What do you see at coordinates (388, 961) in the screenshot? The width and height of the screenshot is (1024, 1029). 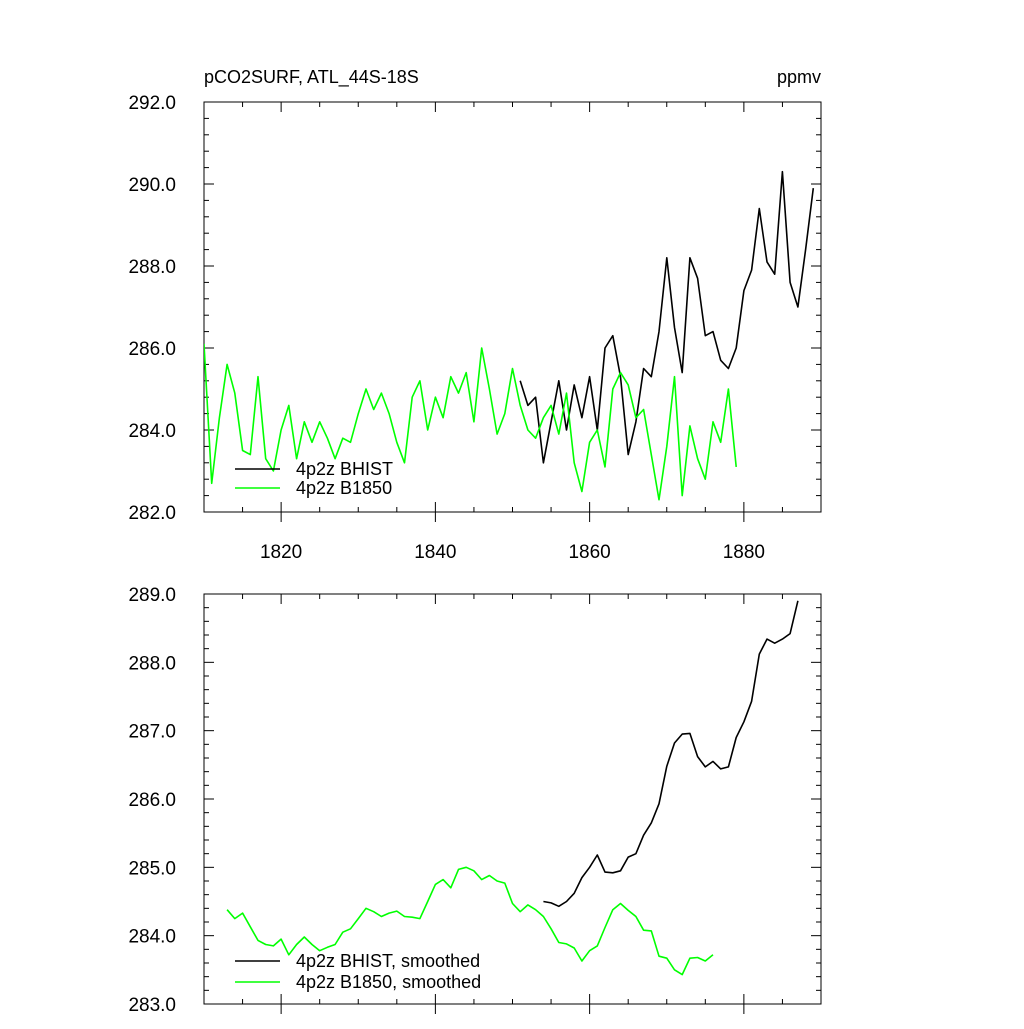 I see `legend-label: 4p2z BHIST, smoothed` at bounding box center [388, 961].